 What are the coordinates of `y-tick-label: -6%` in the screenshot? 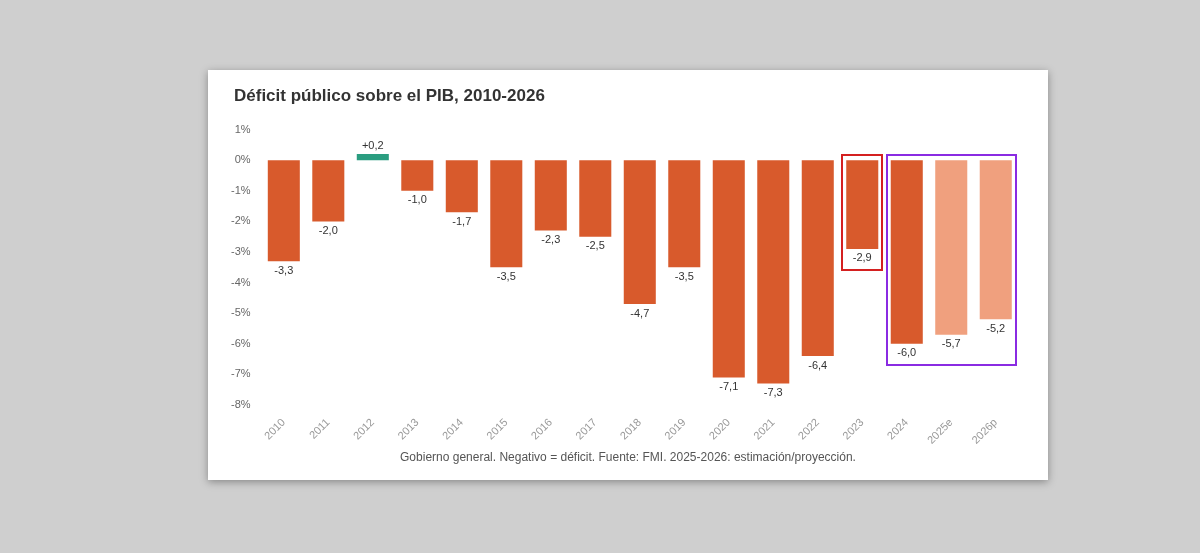 It's located at (241, 342).